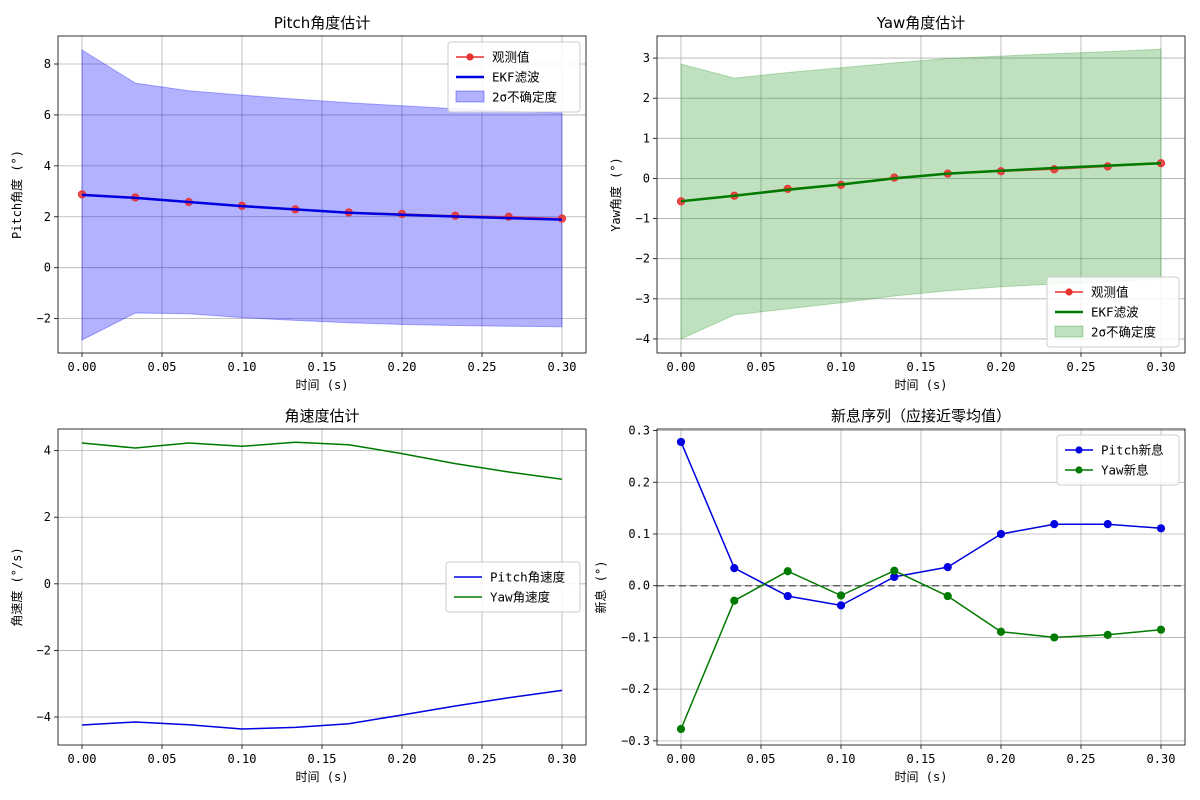 This screenshot has height=800, width=1200. What do you see at coordinates (646, 138) in the screenshot?
I see `y-tick-label: 1` at bounding box center [646, 138].